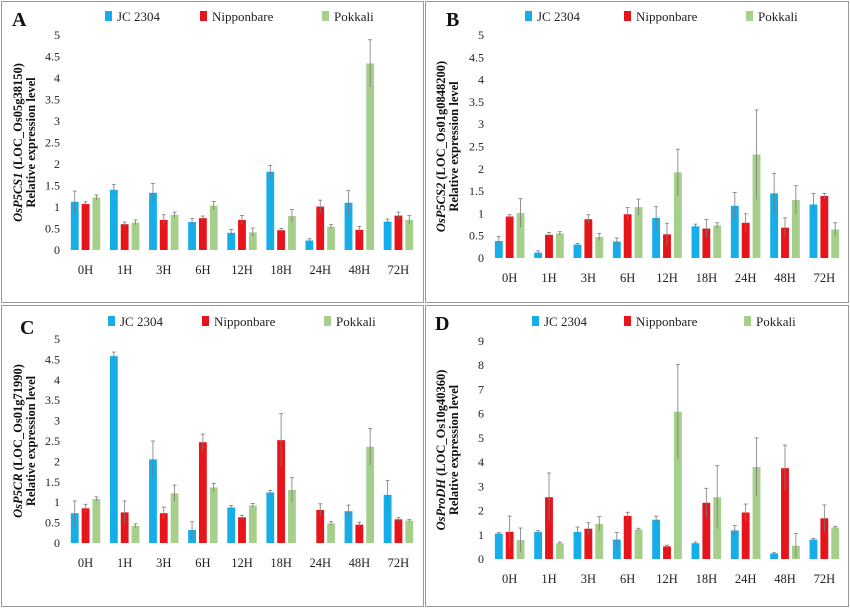 The image size is (850, 608). I want to click on legend-item-nipponbare: Nipponbare, so click(661, 321).